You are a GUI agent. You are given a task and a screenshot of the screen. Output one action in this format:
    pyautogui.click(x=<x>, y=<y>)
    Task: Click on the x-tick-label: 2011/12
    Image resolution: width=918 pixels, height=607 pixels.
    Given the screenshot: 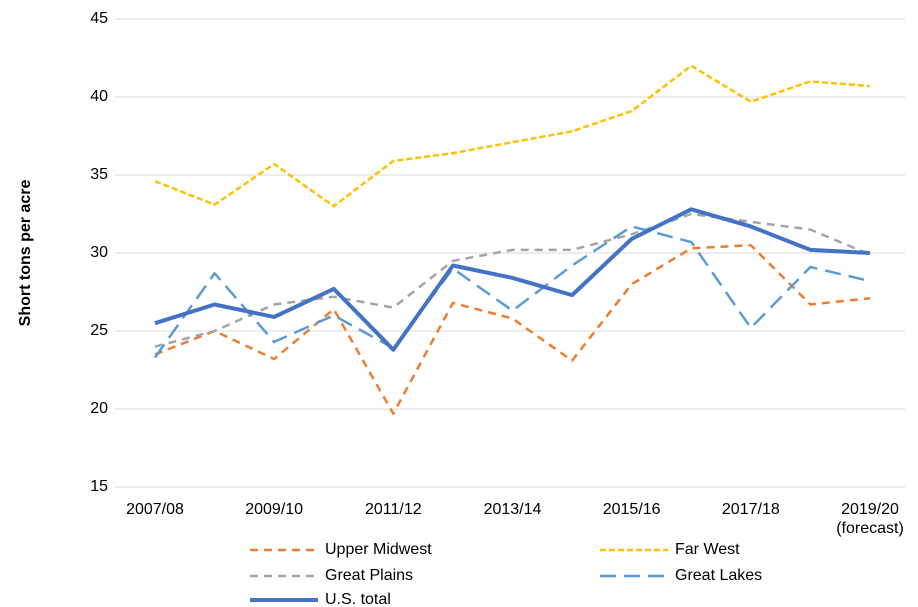 What is the action you would take?
    pyautogui.click(x=393, y=509)
    